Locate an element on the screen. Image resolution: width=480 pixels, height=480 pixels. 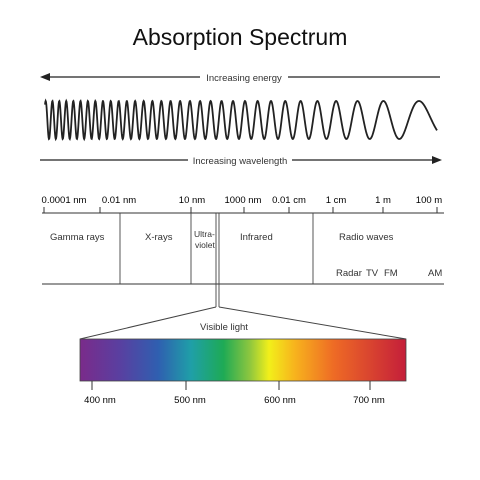
region-gamma: Gamma rays is located at coordinates (77, 237).